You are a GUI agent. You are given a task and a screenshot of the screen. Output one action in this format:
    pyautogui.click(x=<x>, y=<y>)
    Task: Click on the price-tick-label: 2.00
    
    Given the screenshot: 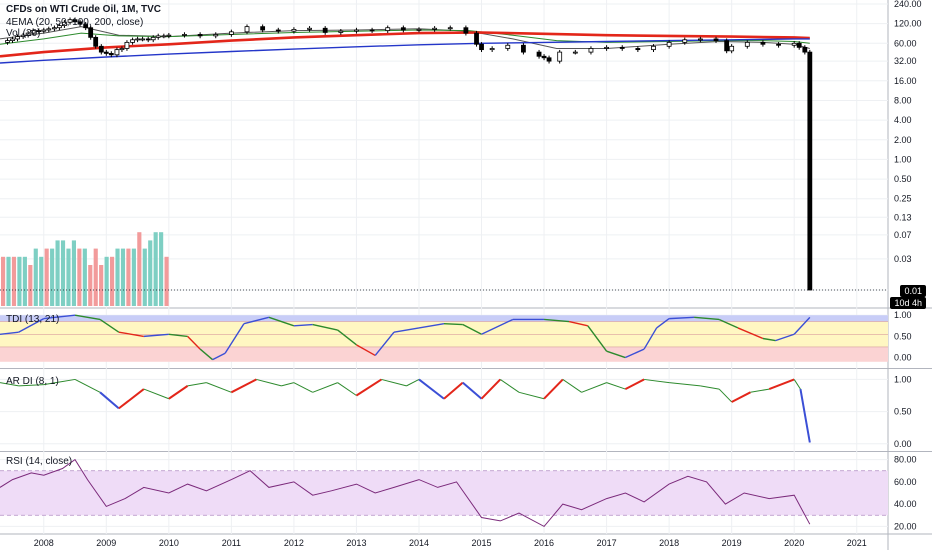 What is the action you would take?
    pyautogui.click(x=903, y=140)
    